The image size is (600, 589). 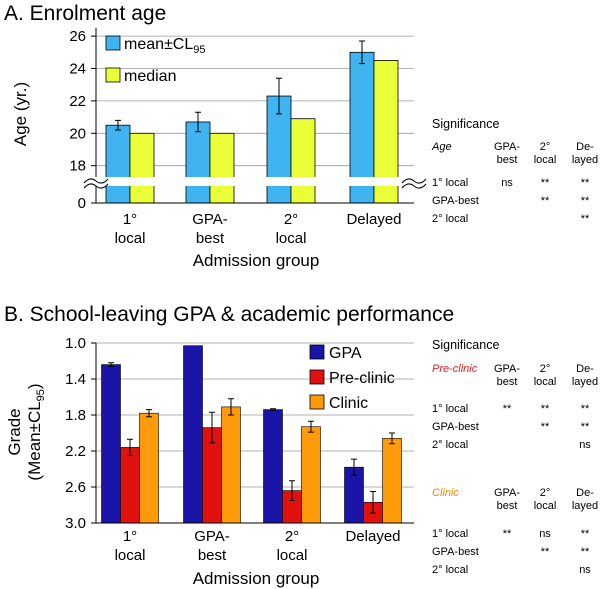 I want to click on panel-b-ylabel-line1: Grade, so click(x=14, y=431).